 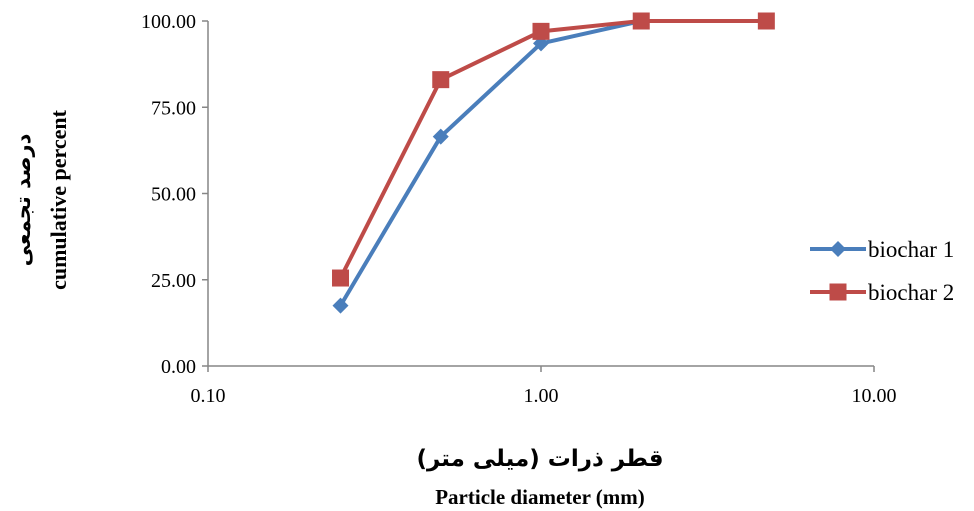 What do you see at coordinates (911, 292) in the screenshot?
I see `legend-label: biochar 2` at bounding box center [911, 292].